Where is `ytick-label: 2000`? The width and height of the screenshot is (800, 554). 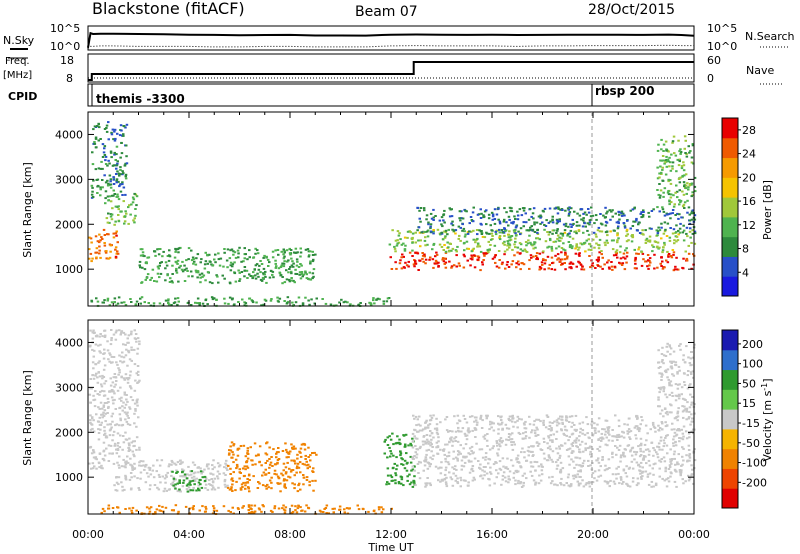 ytick-label: 2000 is located at coordinates (69, 432).